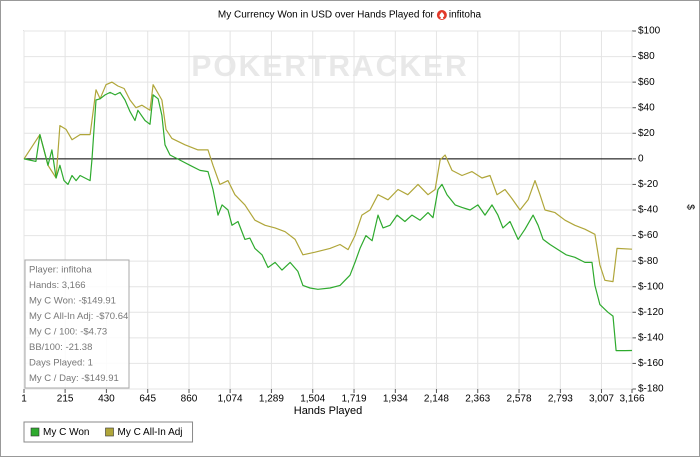 This screenshot has width=700, height=457. What do you see at coordinates (646, 82) in the screenshot?
I see `y-tick-label: $60` at bounding box center [646, 82].